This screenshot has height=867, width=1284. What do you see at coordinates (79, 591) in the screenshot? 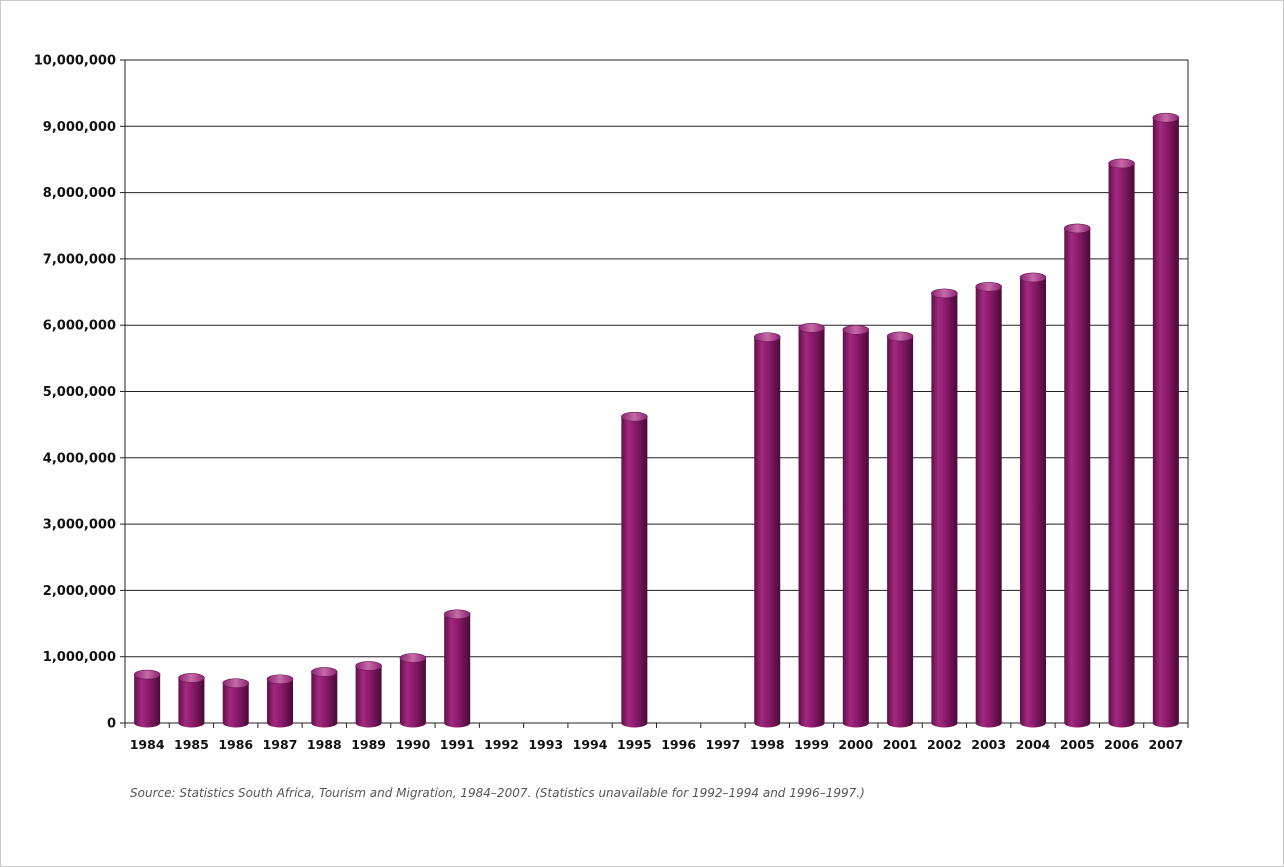
I see `y-tick-label: 2,000,000` at bounding box center [79, 591].